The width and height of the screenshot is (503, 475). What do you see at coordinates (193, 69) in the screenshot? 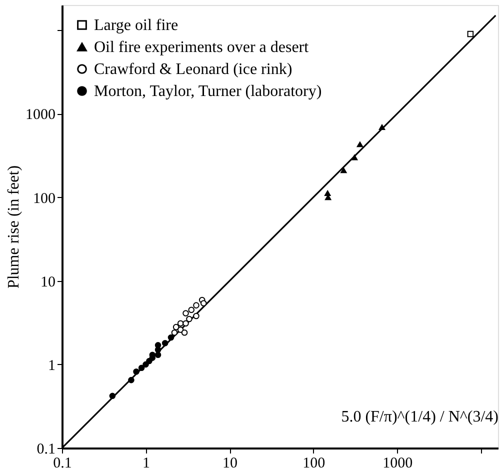
I see `legend-label: Crawford & Leonard (ice rink)` at bounding box center [193, 69].